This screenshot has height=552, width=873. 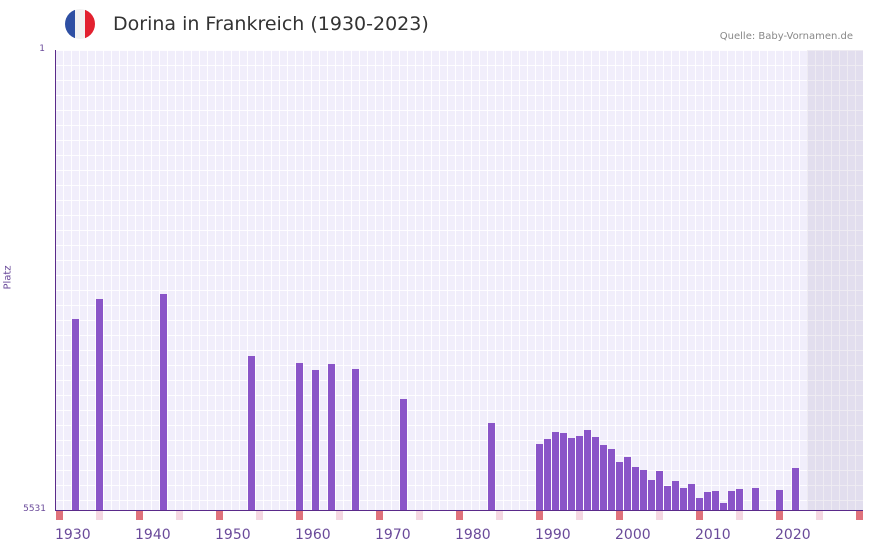 I want to click on x-tick-2000: 2000, so click(x=633, y=535).